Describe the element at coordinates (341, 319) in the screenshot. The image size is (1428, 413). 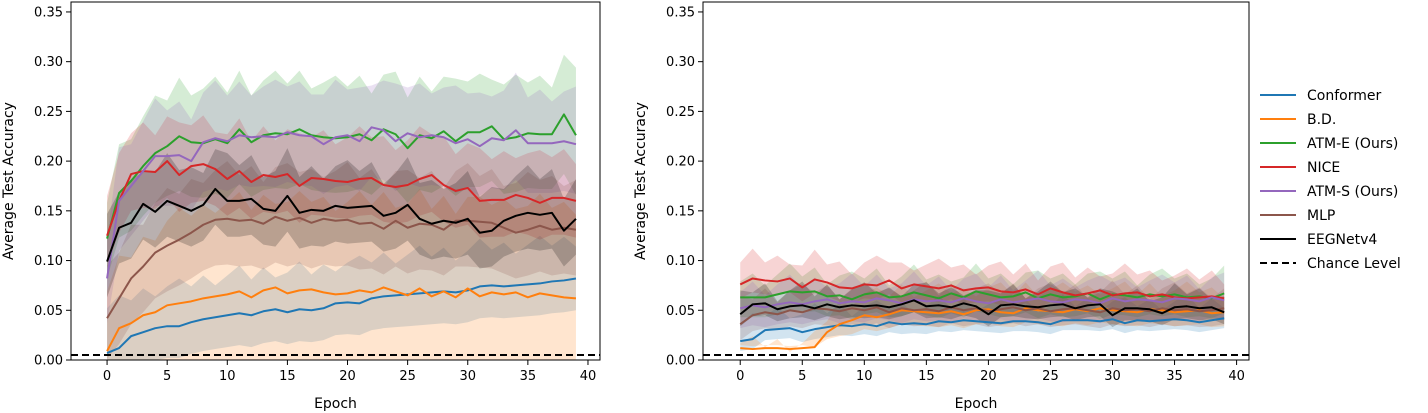
I see `line-b-d` at that location.